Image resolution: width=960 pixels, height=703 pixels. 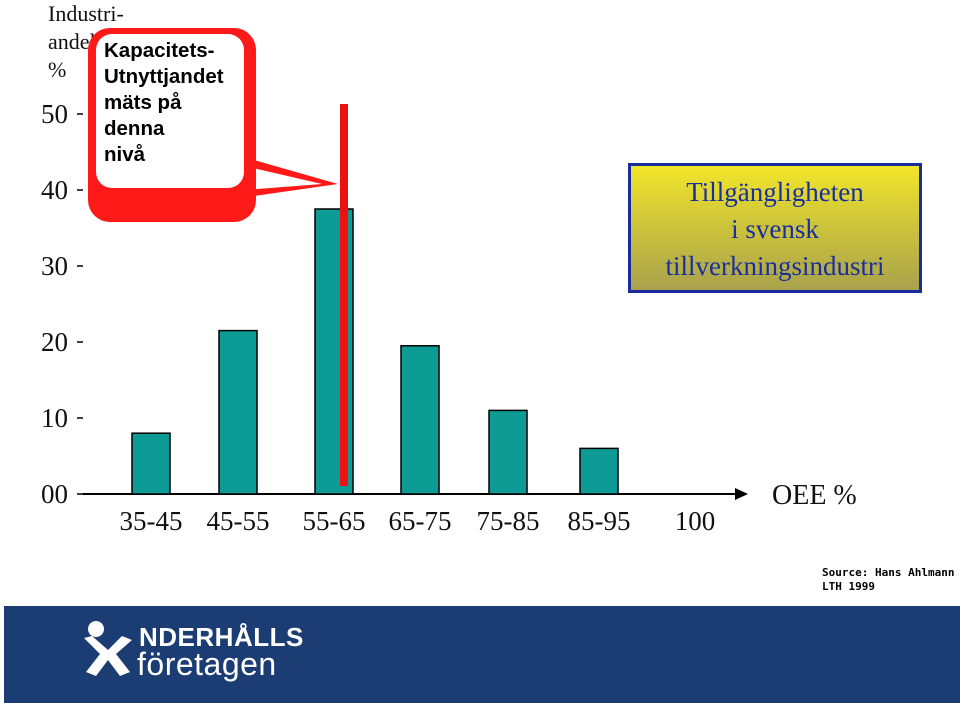 What do you see at coordinates (888, 579) in the screenshot?
I see `source-note: Source: Hans Ahlmann LTH 1999` at bounding box center [888, 579].